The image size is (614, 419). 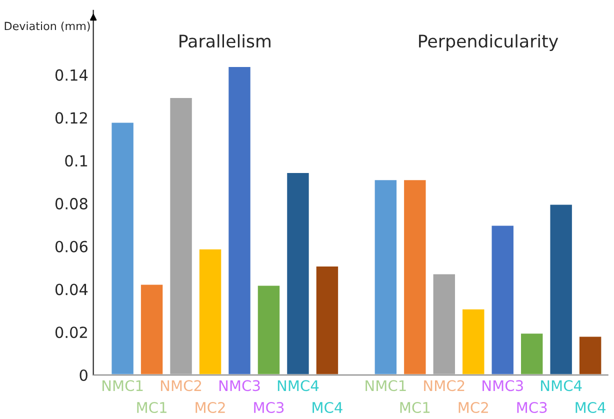 What do you see at coordinates (71, 246) in the screenshot?
I see `y-tick-label: 0.06` at bounding box center [71, 246].